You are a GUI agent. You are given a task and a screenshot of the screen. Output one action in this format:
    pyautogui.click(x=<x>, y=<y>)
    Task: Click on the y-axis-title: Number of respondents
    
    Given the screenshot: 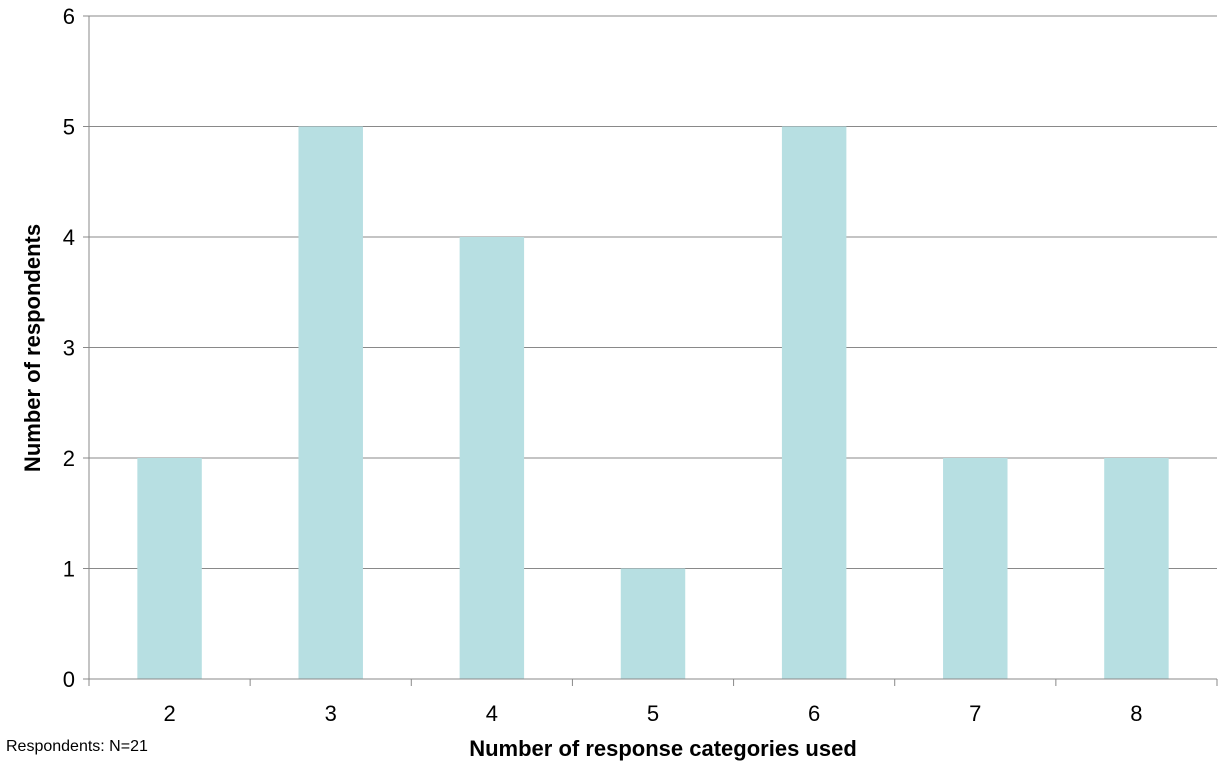 What is the action you would take?
    pyautogui.click(x=32, y=348)
    